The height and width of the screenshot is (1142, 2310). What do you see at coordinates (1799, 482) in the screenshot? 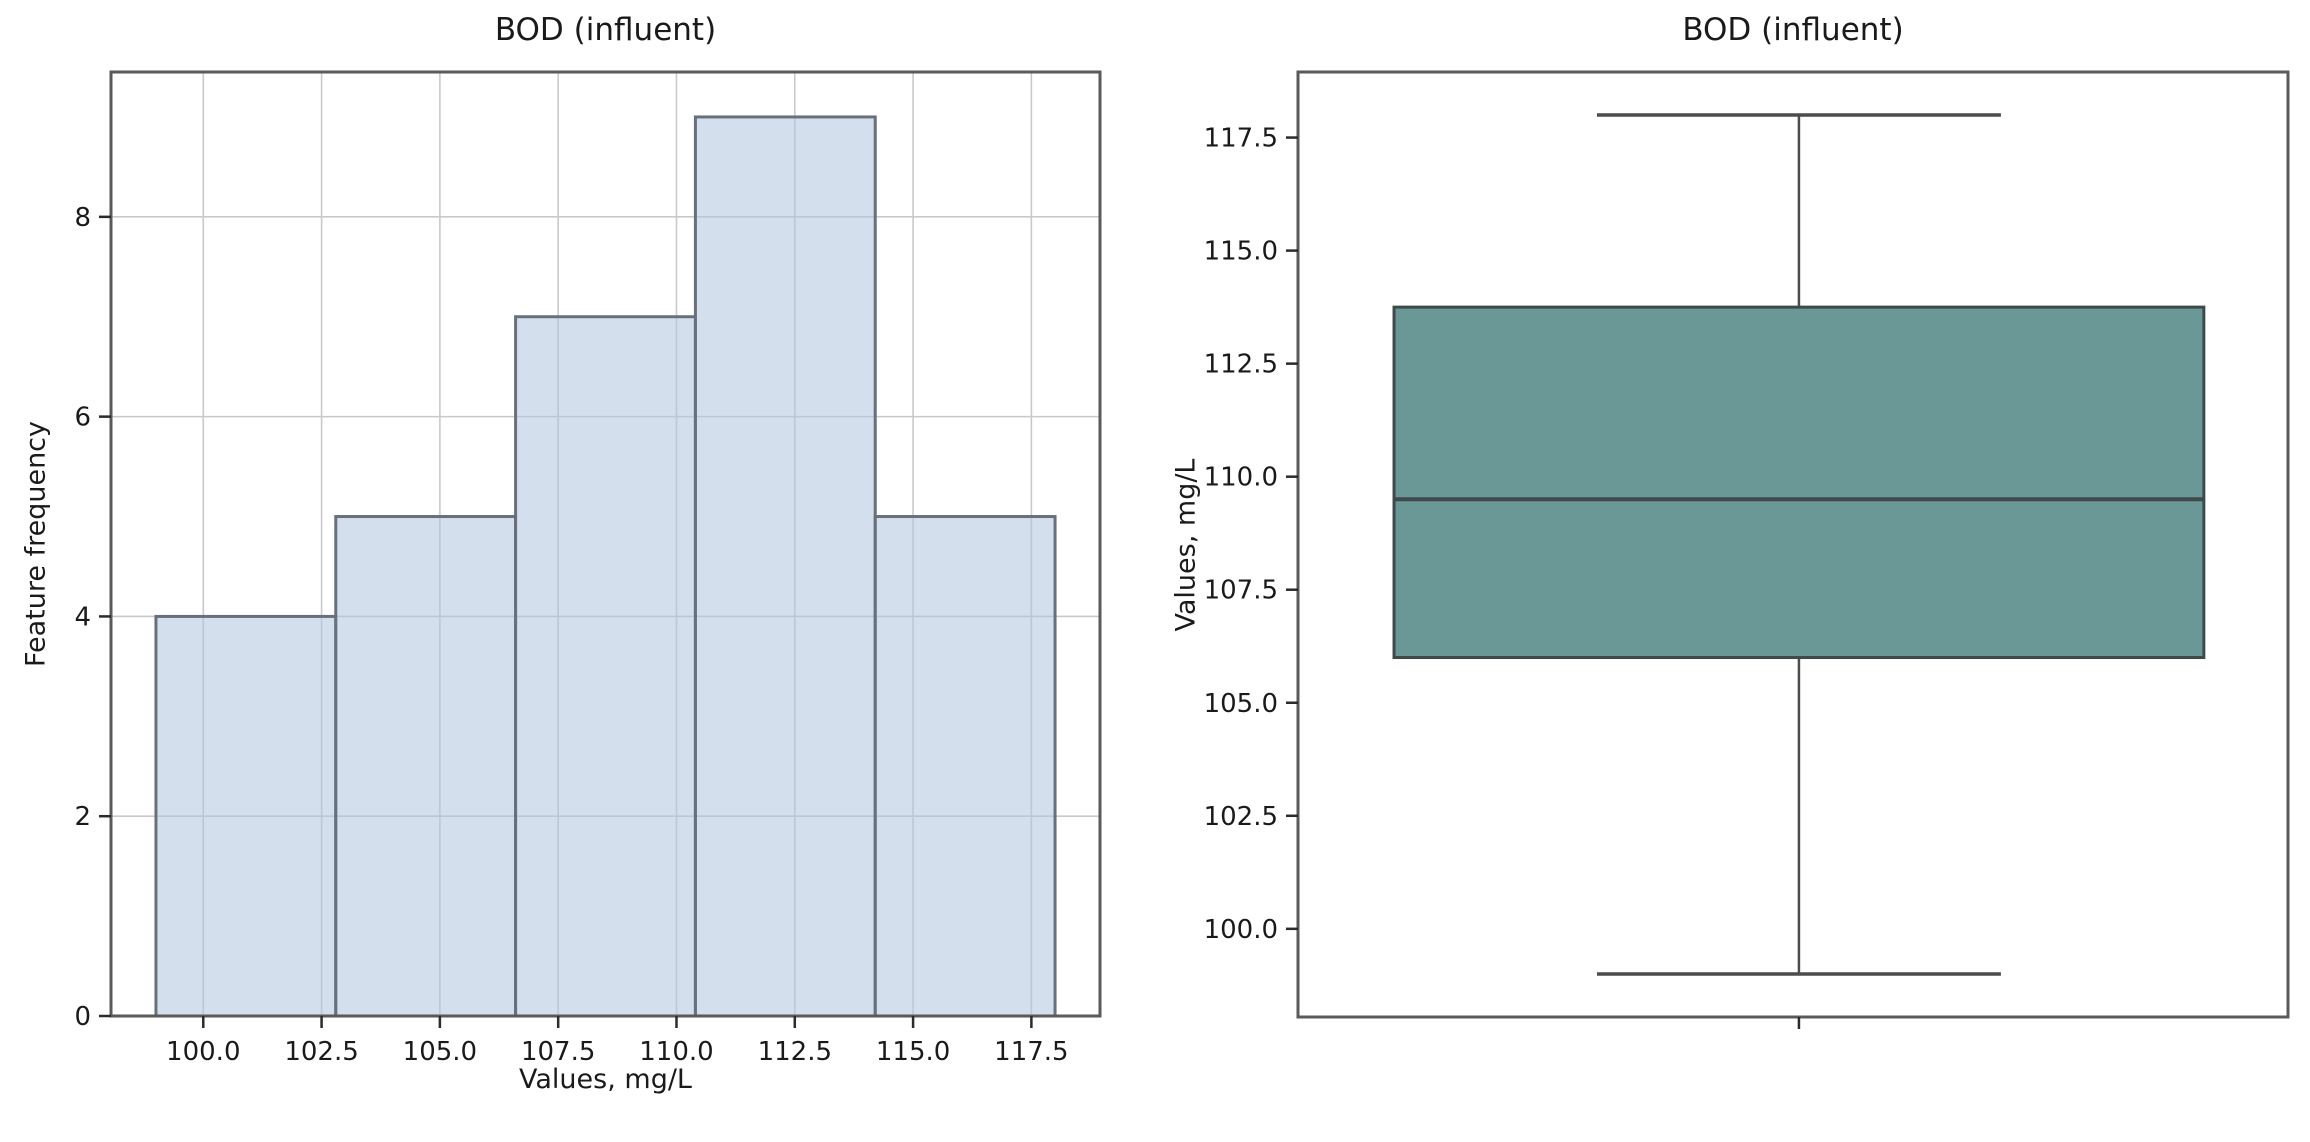
I see `box` at bounding box center [1799, 482].